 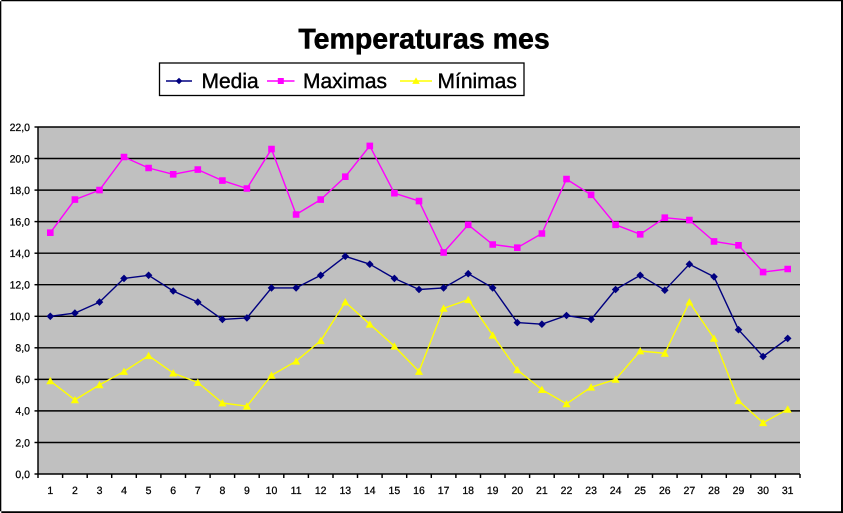 What do you see at coordinates (22, 380) in the screenshot?
I see `svg-text: 6,0` at bounding box center [22, 380].